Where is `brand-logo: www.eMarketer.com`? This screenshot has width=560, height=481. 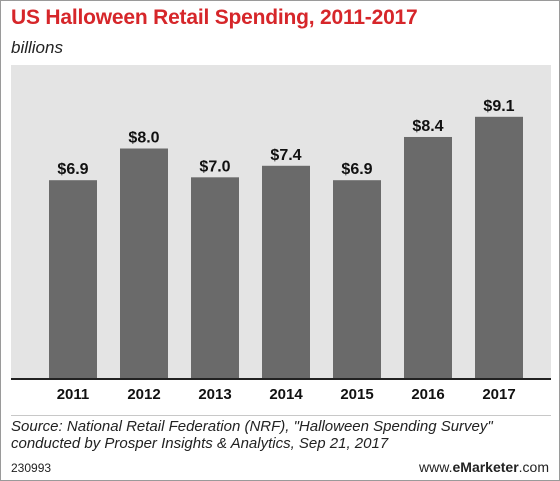 brand-logo: www.eMarketer.com is located at coordinates (484, 467).